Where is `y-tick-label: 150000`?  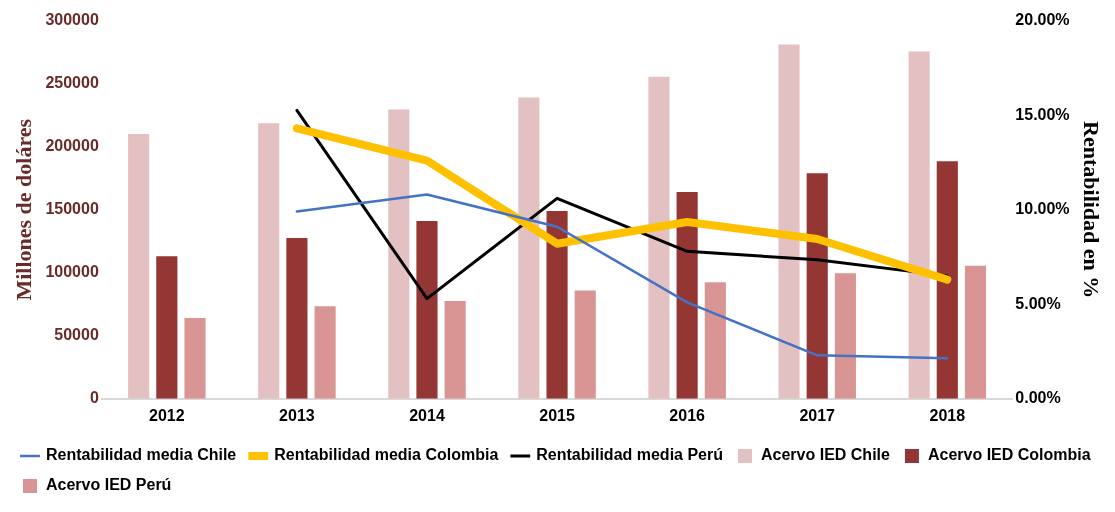 y-tick-label: 150000 is located at coordinates (72, 209).